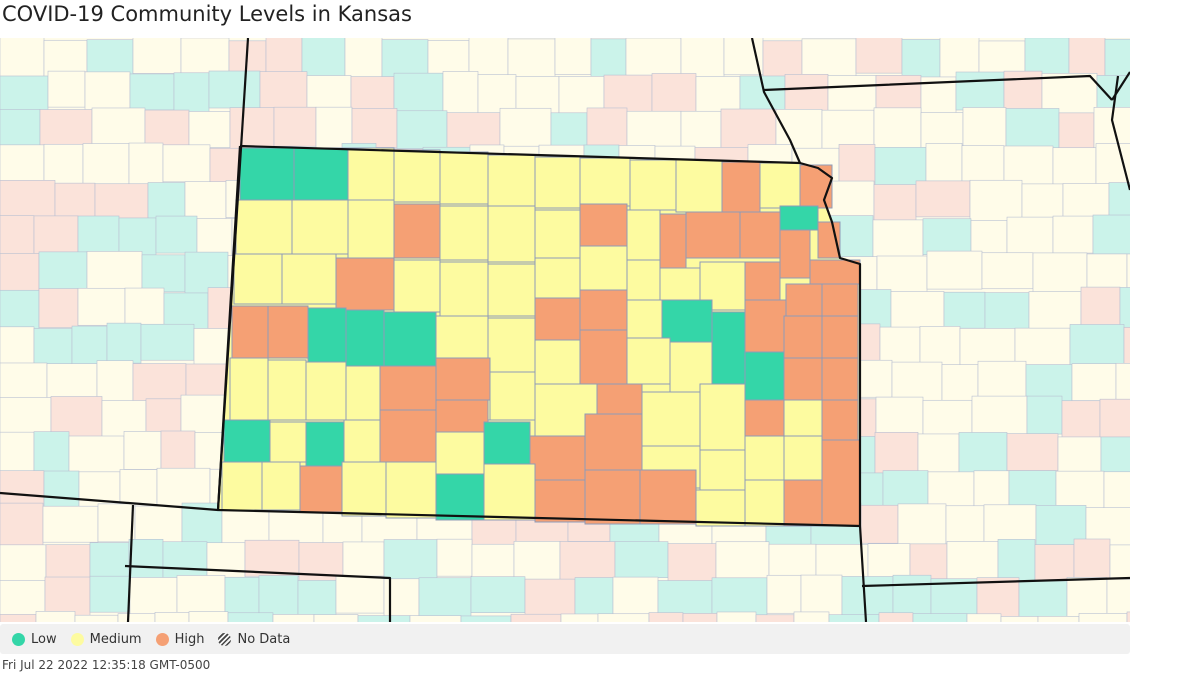  I want to click on legend-item-medium: Medium, so click(106, 639).